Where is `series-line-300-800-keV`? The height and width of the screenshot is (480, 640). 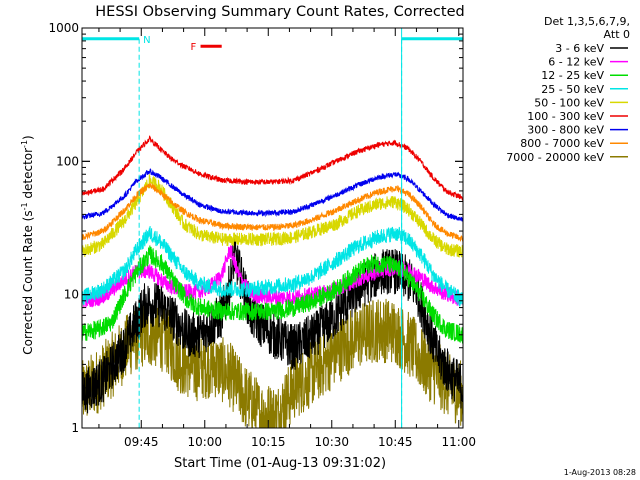
series-line-300-800-keV is located at coordinates (272, 195).